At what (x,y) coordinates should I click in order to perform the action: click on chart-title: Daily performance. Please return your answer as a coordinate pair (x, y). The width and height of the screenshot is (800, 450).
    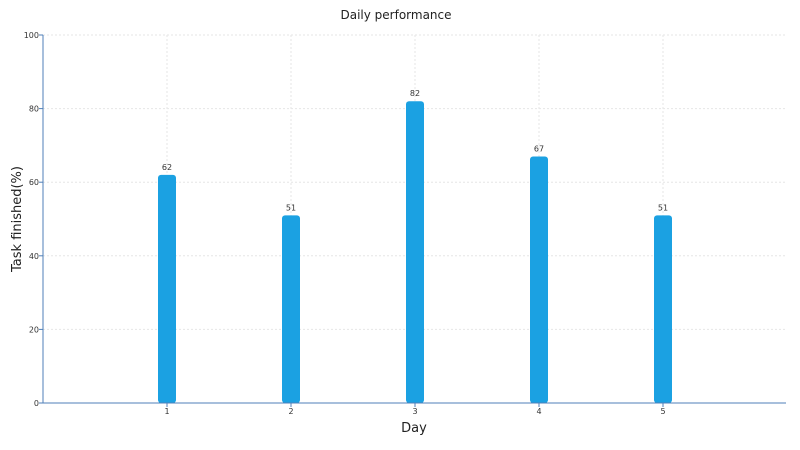
    Looking at the image, I should click on (395, 15).